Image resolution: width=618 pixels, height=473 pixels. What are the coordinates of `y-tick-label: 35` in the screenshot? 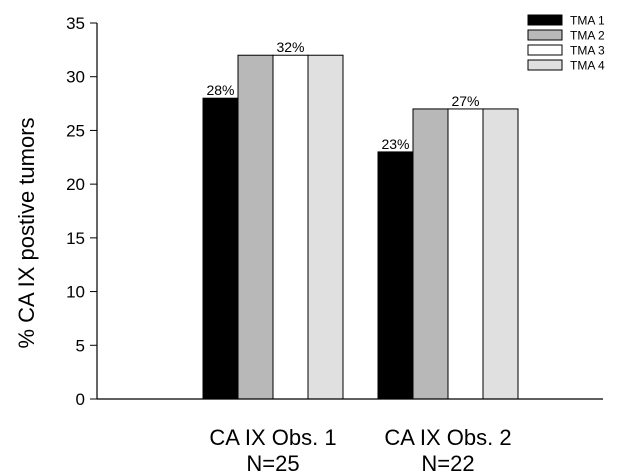 It's located at (75, 23).